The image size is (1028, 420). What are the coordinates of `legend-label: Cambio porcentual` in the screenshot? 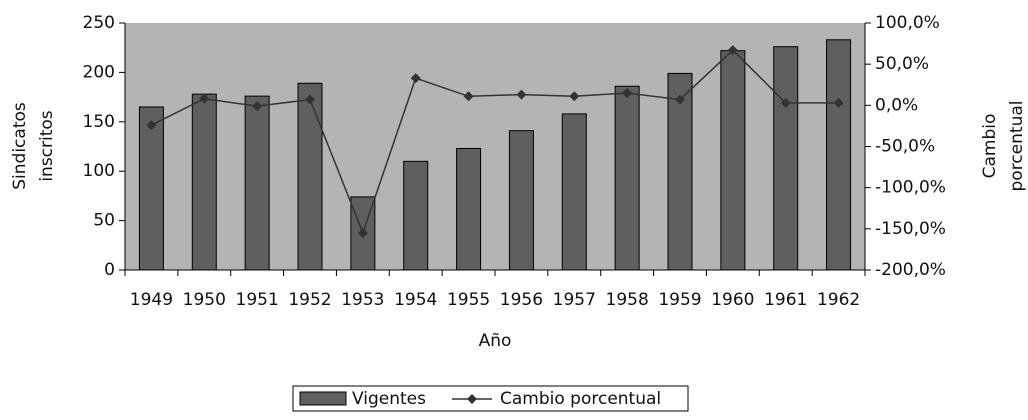 It's located at (580, 399).